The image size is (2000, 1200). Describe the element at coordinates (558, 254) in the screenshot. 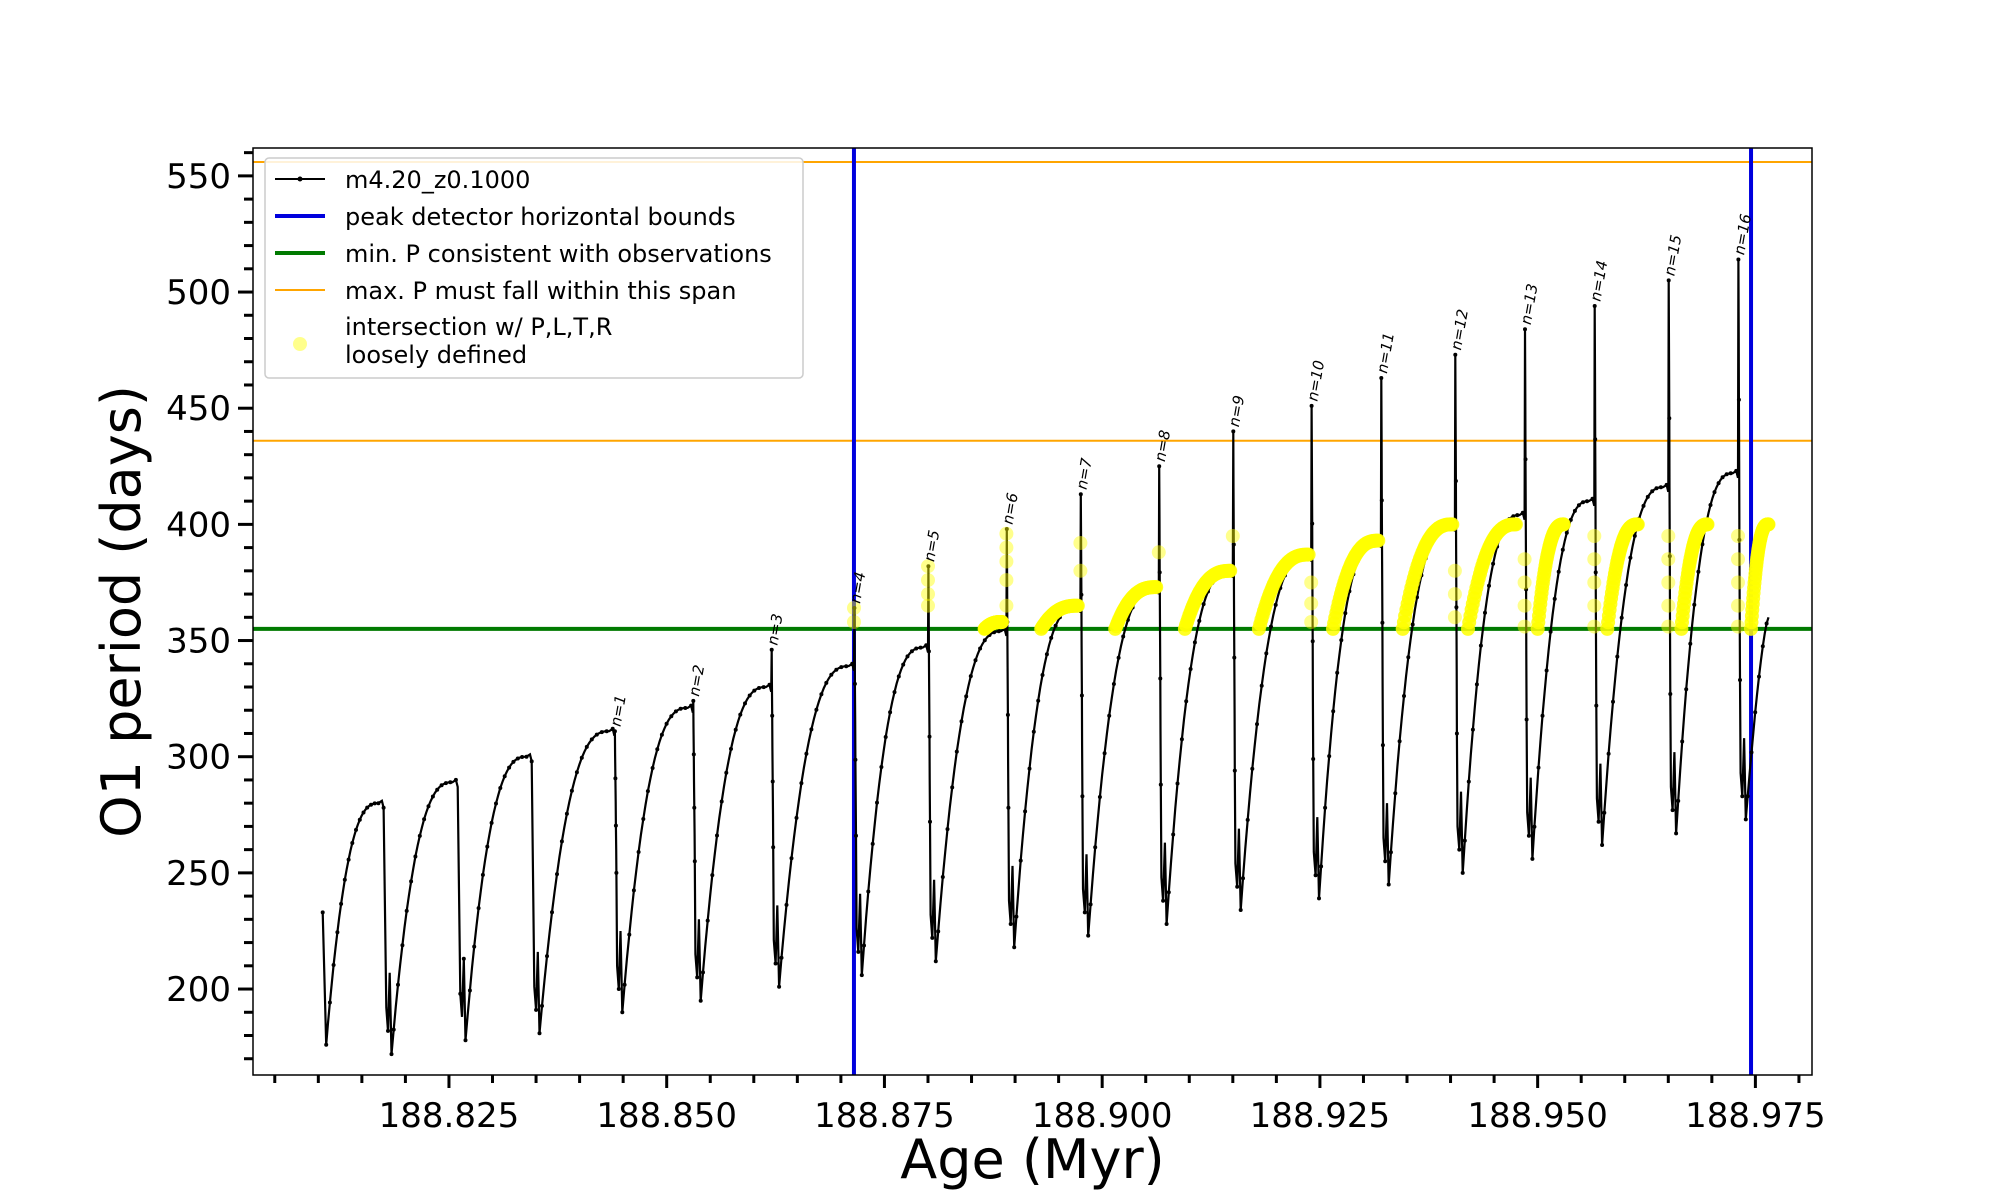

I see `legend-label: min. P consistent with observations` at that location.